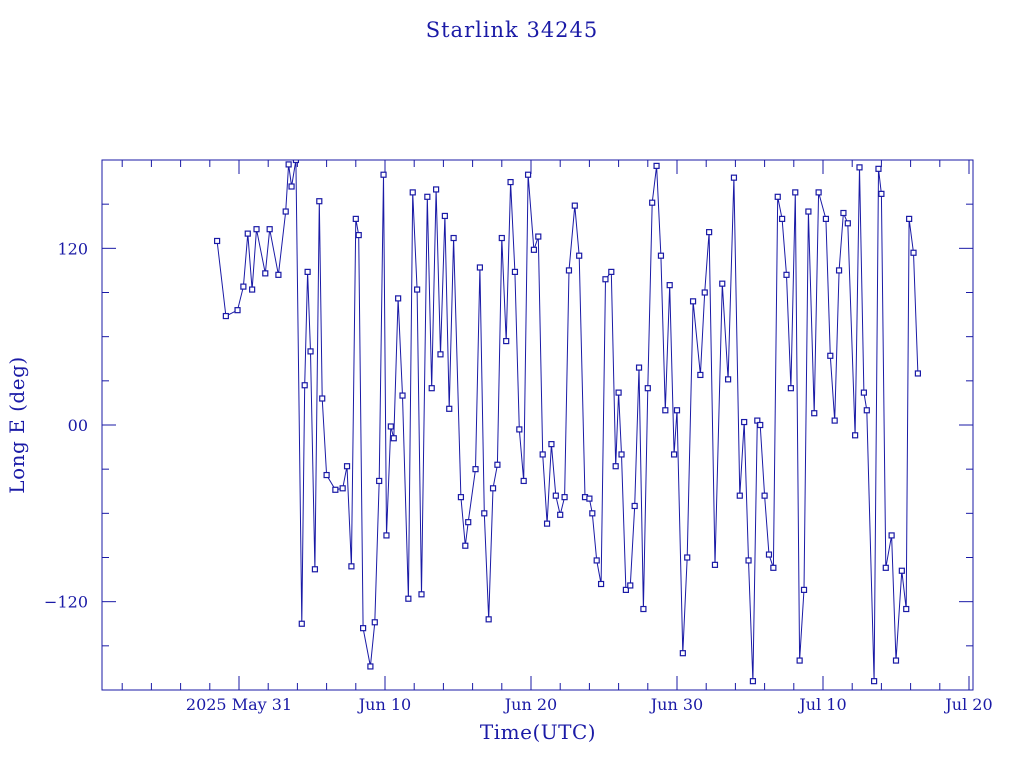 This screenshot has width=1024, height=768. Describe the element at coordinates (967, 704) in the screenshot. I see `x-tick-label: Jul 20` at that location.